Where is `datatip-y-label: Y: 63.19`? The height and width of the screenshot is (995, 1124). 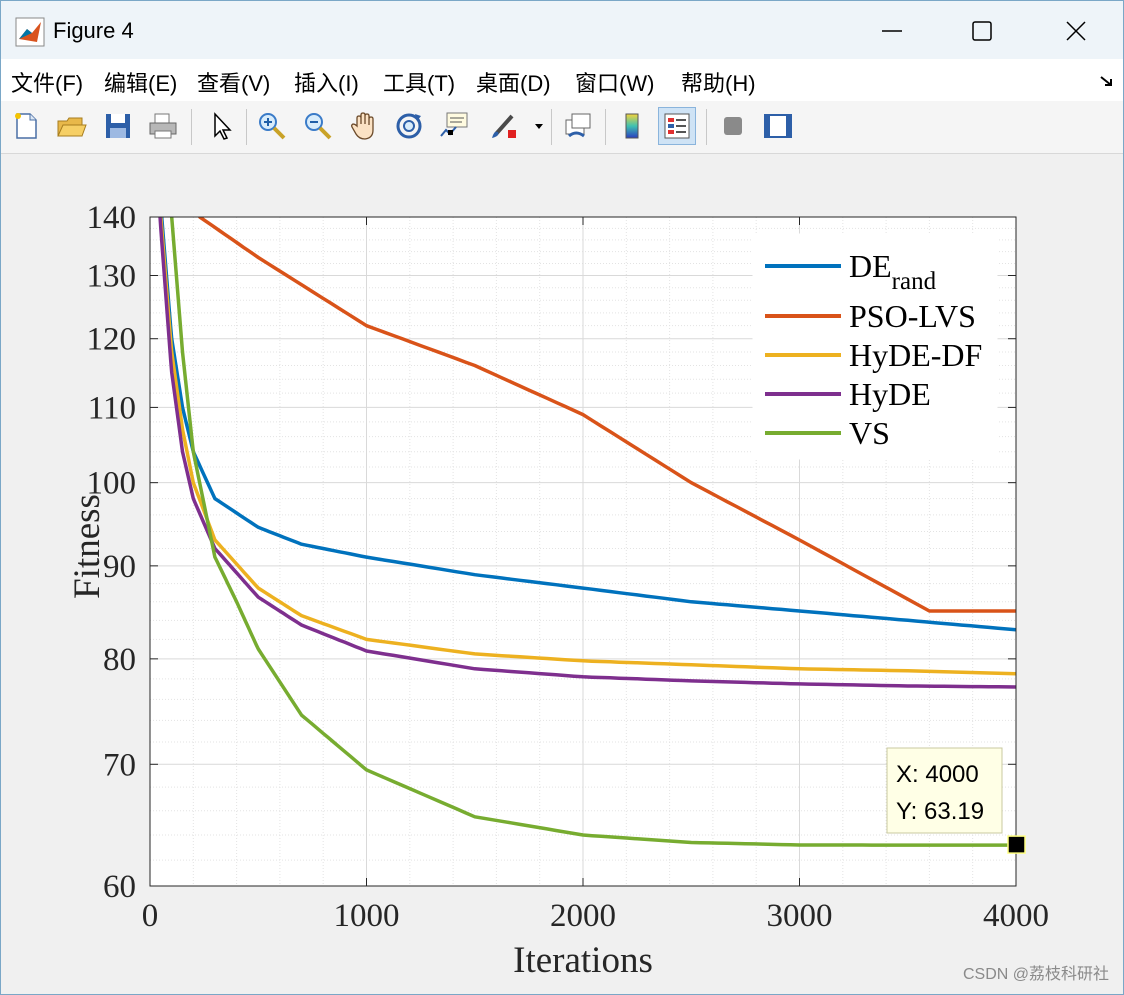 datatip-y-label: Y: 63.19 is located at coordinates (940, 811).